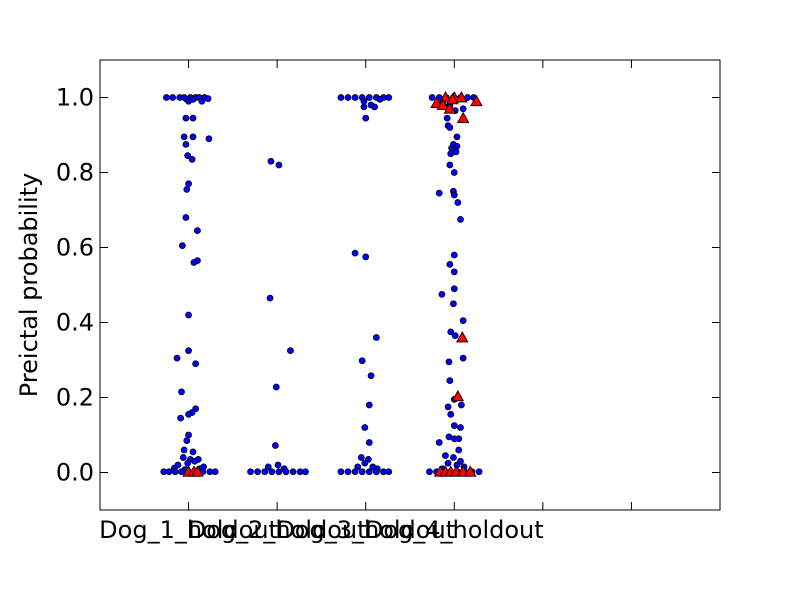  I want to click on y-tick-label: 0.0, so click(75, 473).